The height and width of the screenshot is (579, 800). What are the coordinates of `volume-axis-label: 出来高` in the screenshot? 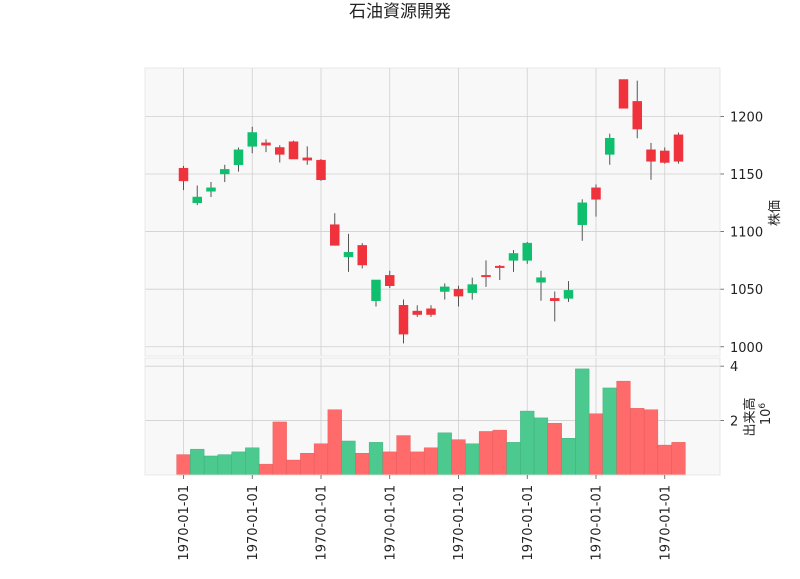 It's located at (750, 416).